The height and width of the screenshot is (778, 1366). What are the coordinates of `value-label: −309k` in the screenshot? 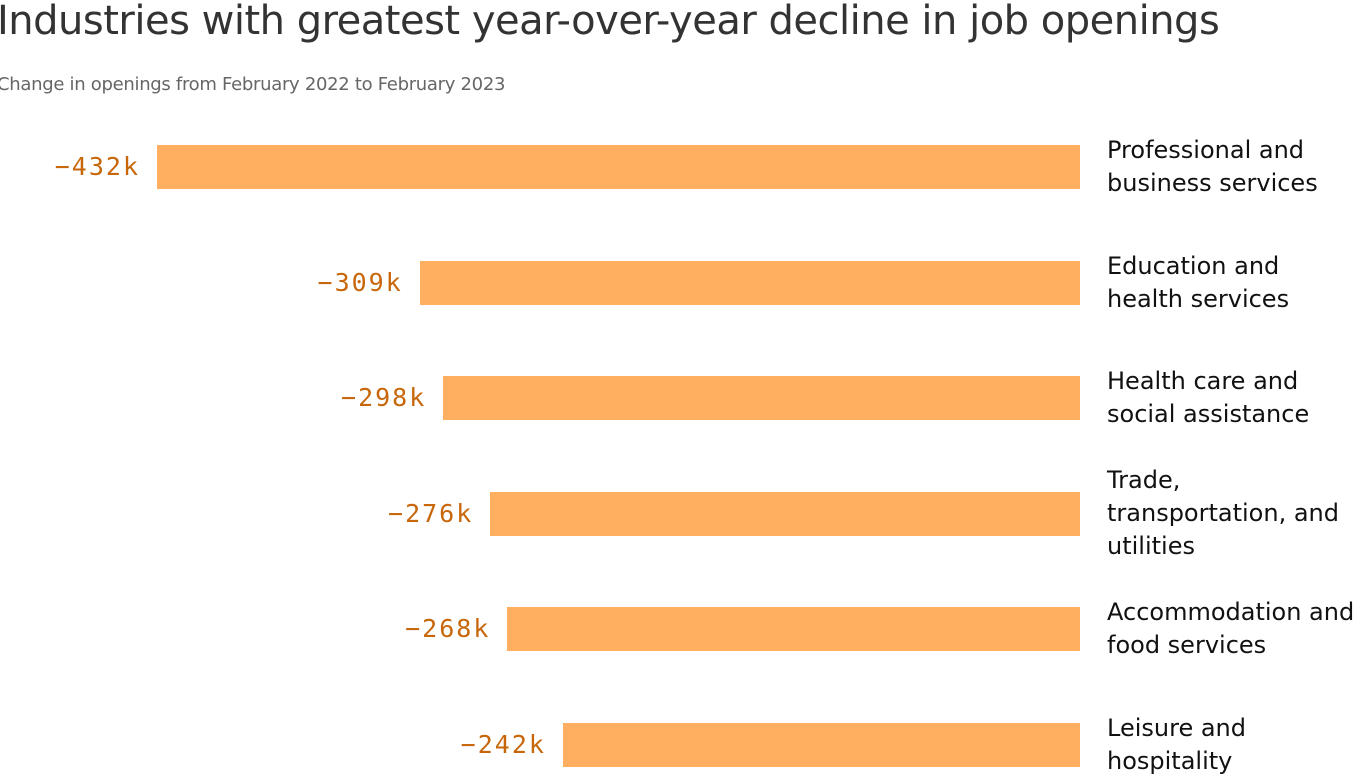 It's located at (360, 282).